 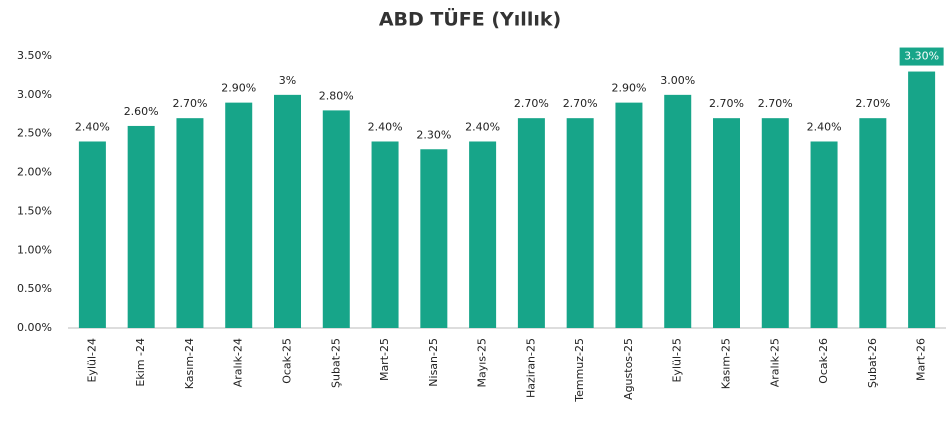 I want to click on x-tick-label: Şubat-26, so click(x=872, y=363).